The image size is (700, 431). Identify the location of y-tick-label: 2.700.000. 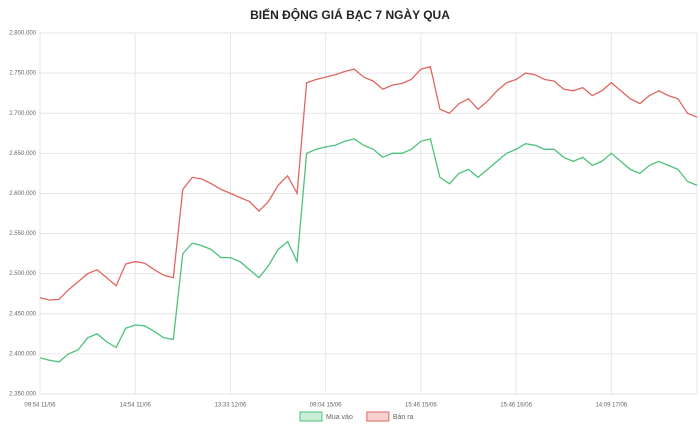
(22, 114).